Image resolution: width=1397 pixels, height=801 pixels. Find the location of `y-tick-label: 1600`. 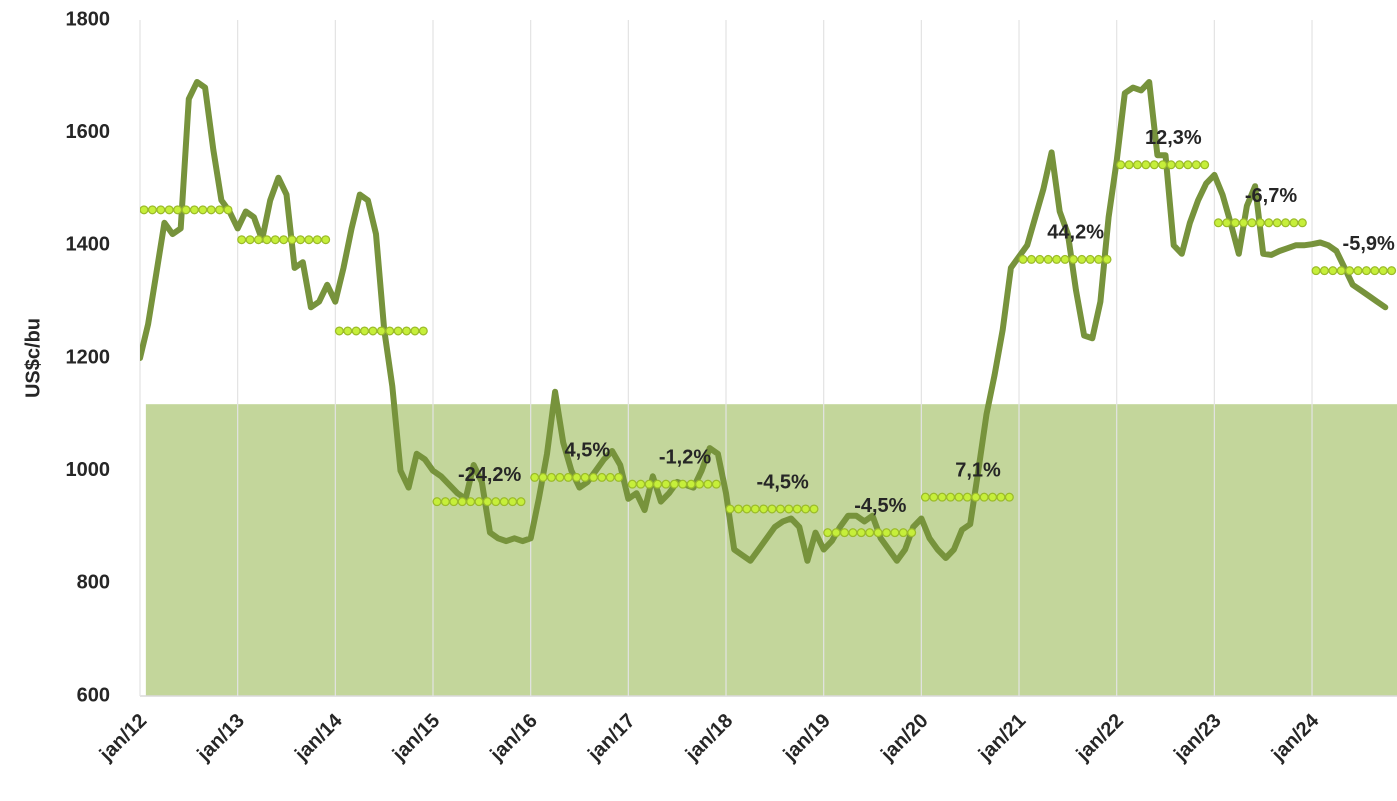

y-tick-label: 1600 is located at coordinates (88, 132).